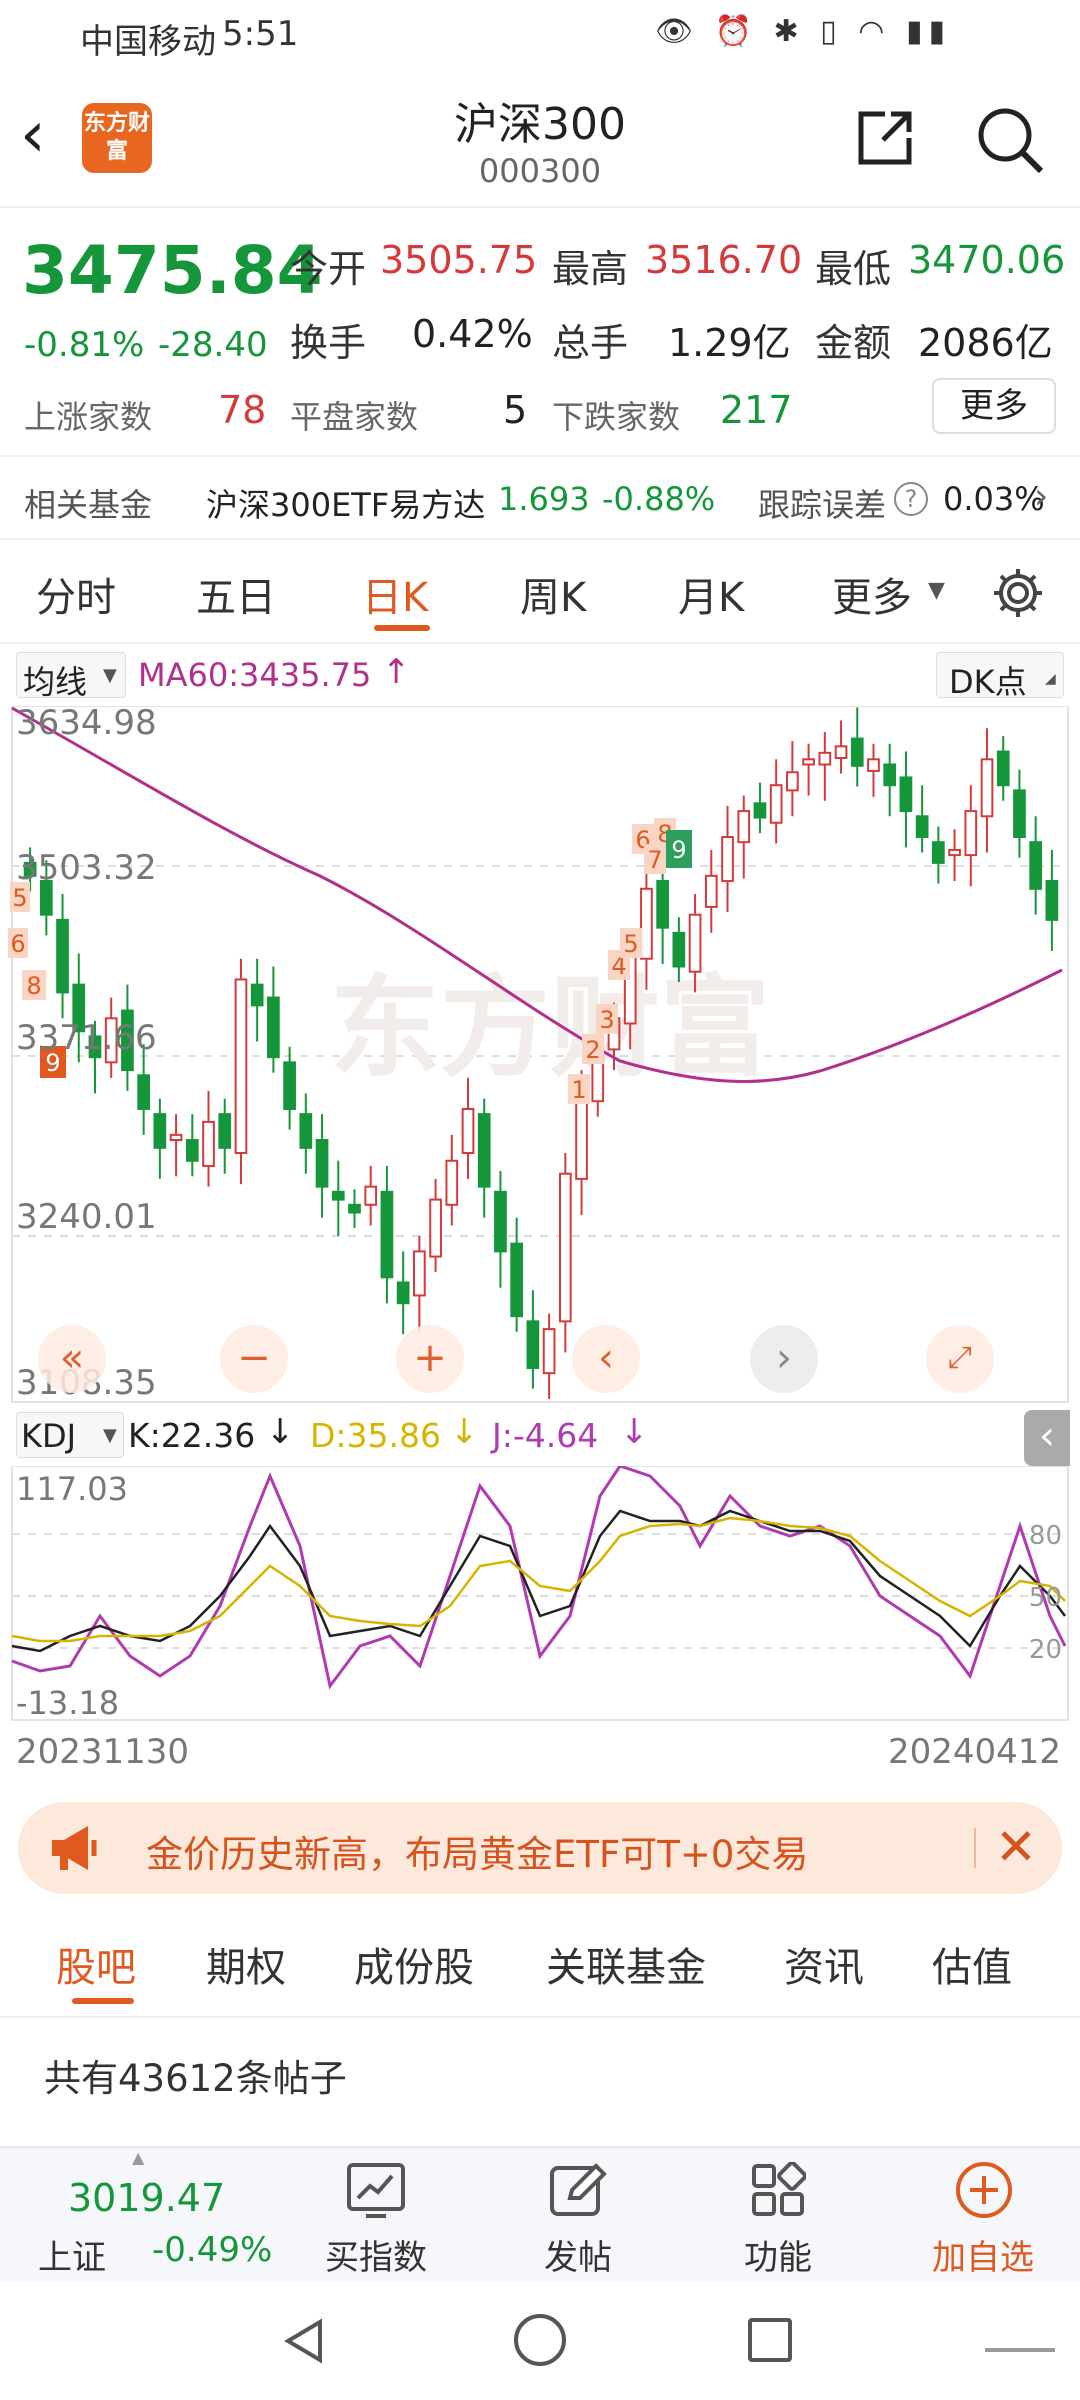 Image resolution: width=1080 pixels, height=2400 pixels. What do you see at coordinates (988, 682) in the screenshot?
I see `dk-point-label: DK点` at bounding box center [988, 682].